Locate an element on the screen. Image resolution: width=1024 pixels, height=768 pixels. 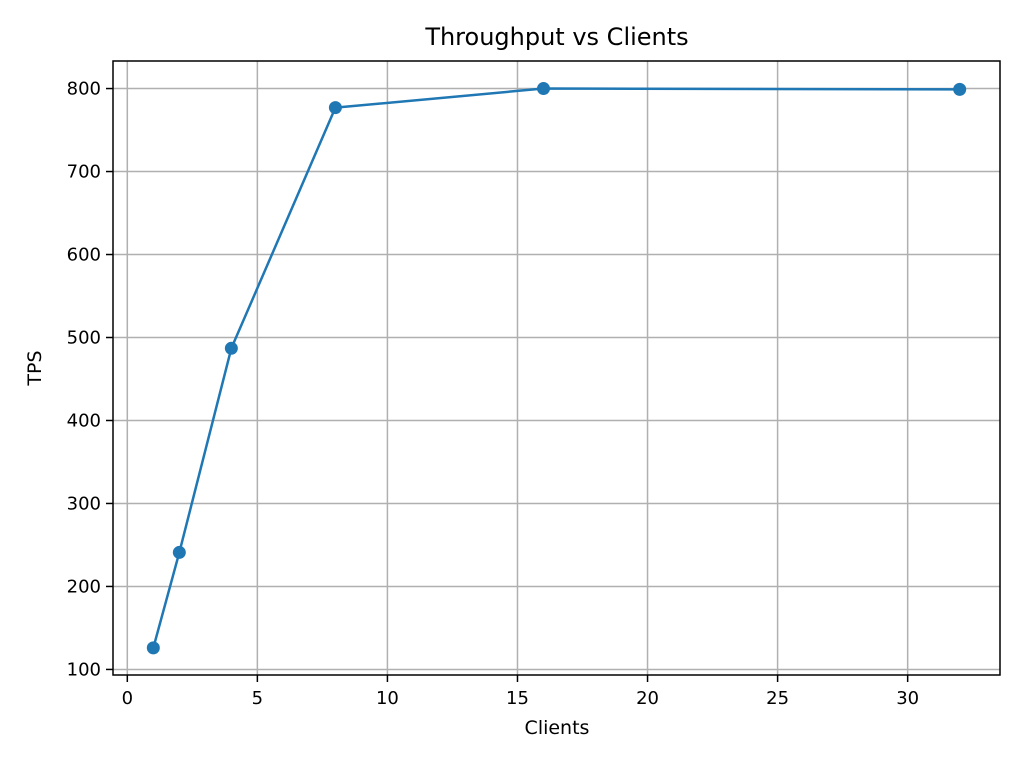
y-tick-label: 700 is located at coordinates (84, 172).